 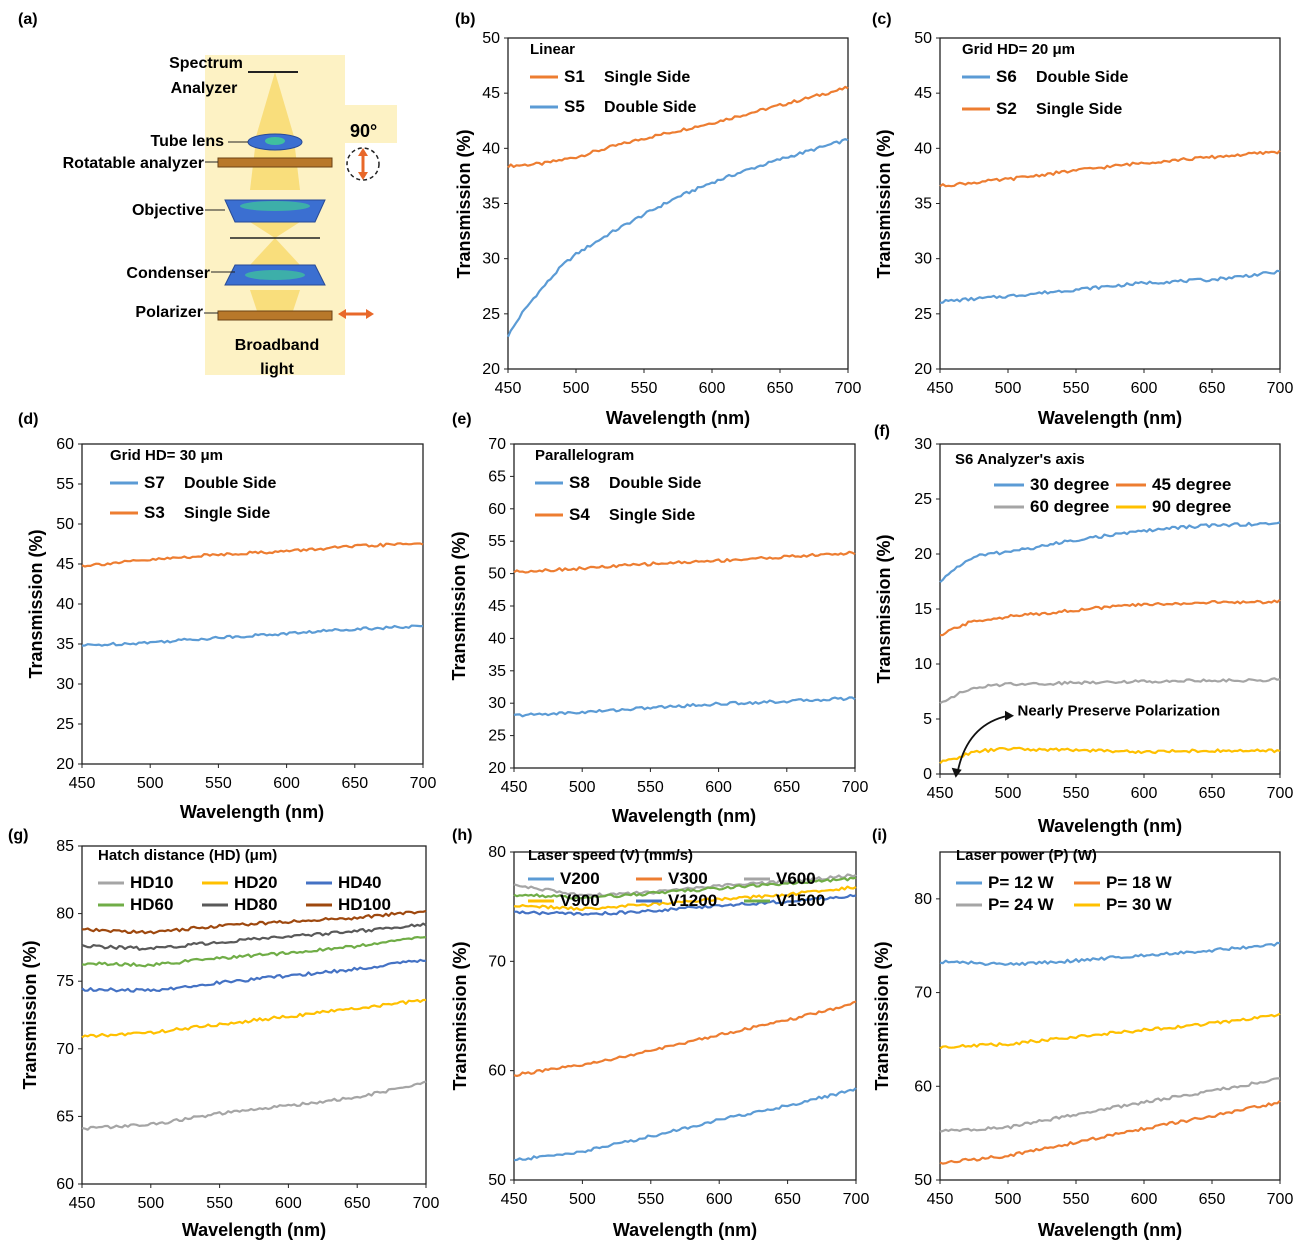 I want to click on y-tick-label: 60, so click(x=923, y=1086).